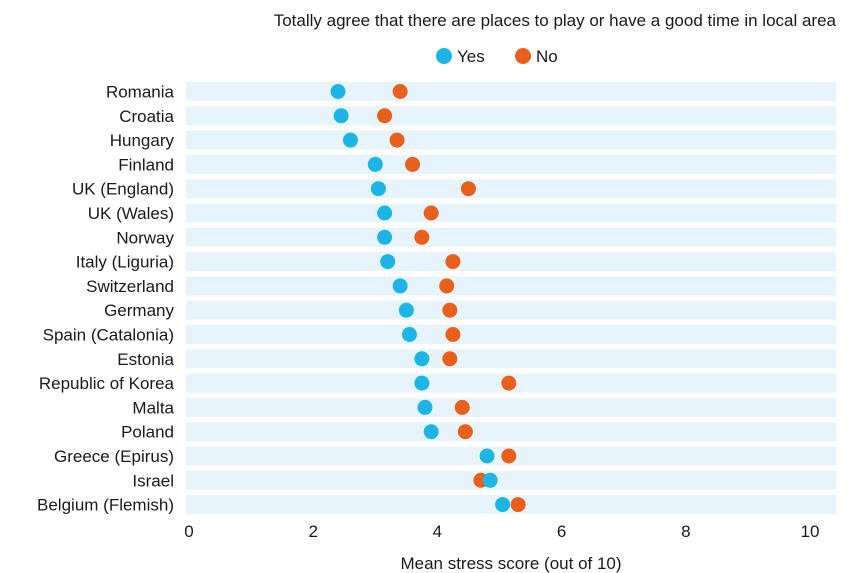  What do you see at coordinates (139, 310) in the screenshot?
I see `category-label: Germany` at bounding box center [139, 310].